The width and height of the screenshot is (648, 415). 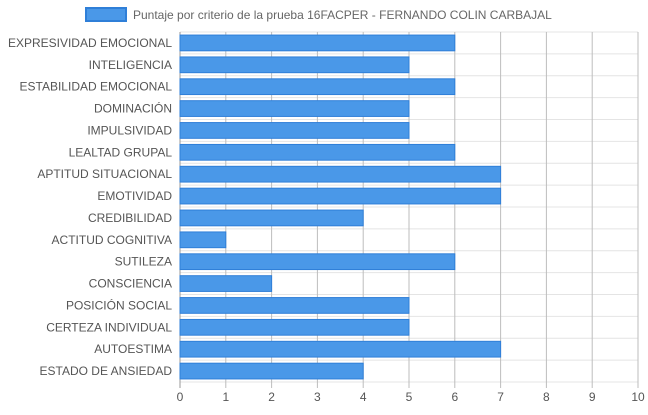 I want to click on x-axis-tick-labels: 0 1 2 3 4 5 6 7 8 9 10, so click(x=411, y=397).